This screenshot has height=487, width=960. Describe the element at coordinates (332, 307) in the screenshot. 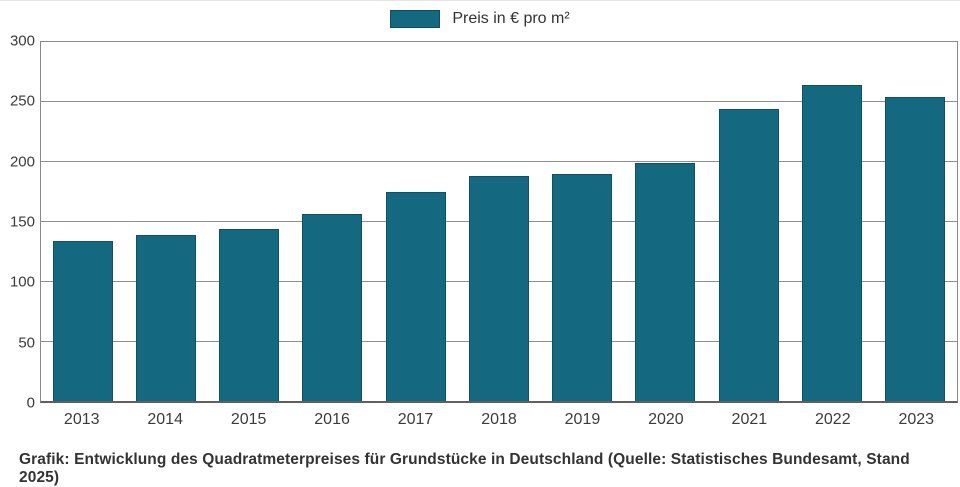

I see `bar-2016` at that location.